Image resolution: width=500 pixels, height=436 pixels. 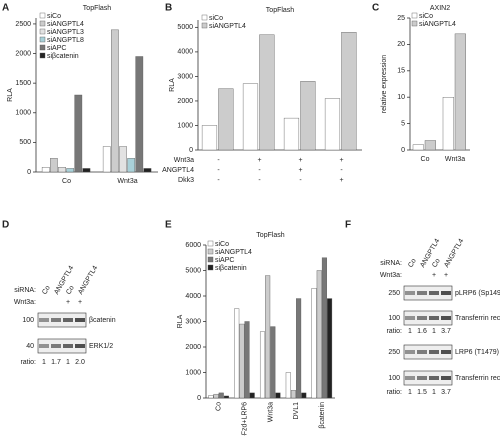 What do you see at coordinates (80, 362) in the screenshot?
I see `ratio-value: 2.0` at bounding box center [80, 362].